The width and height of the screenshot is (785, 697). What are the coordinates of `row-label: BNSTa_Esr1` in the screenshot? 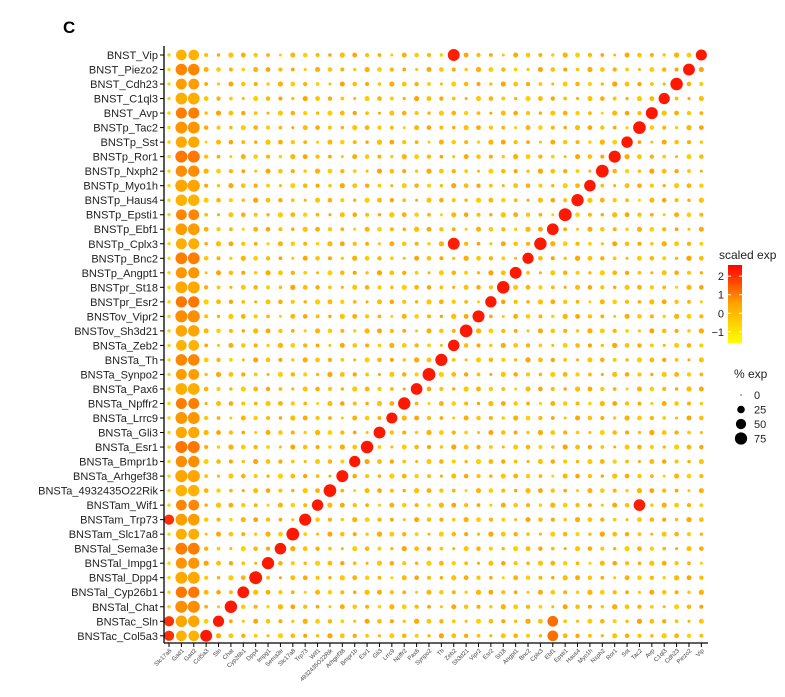 It's located at (126, 448).